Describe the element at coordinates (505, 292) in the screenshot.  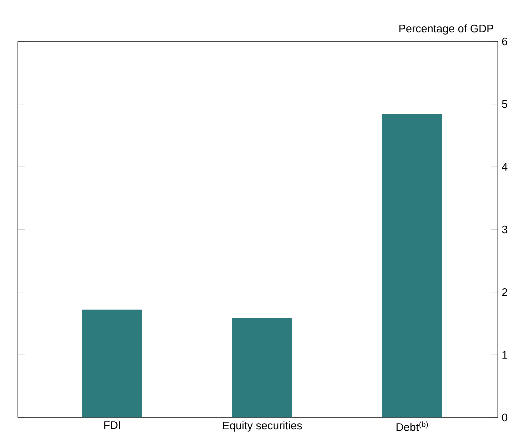
I see `y-tick-label: 2` at that location.